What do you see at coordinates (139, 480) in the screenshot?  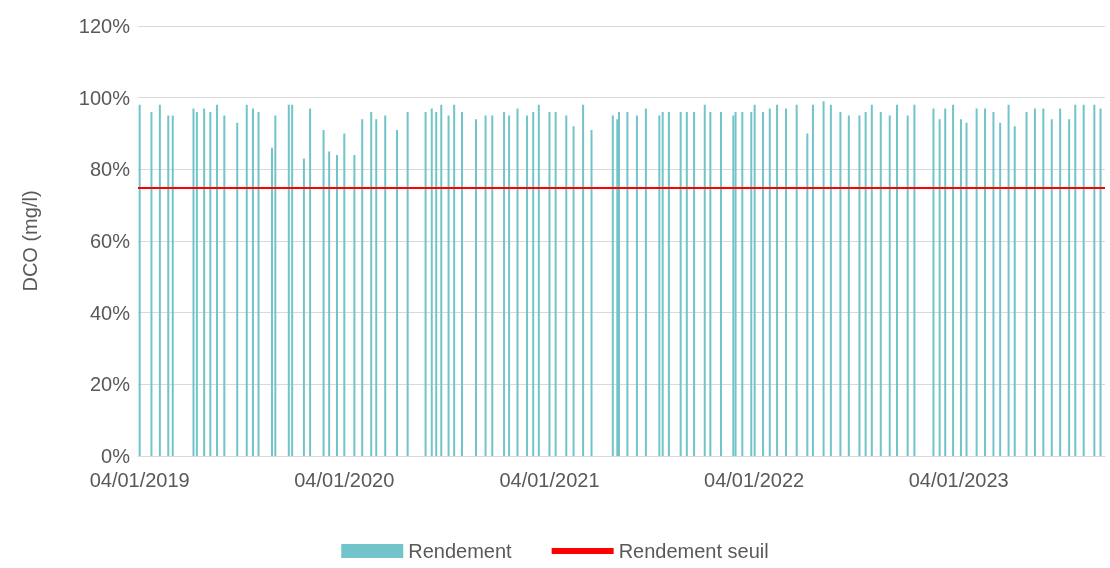 I see `x-tick-label: 04/01/2019` at bounding box center [139, 480].